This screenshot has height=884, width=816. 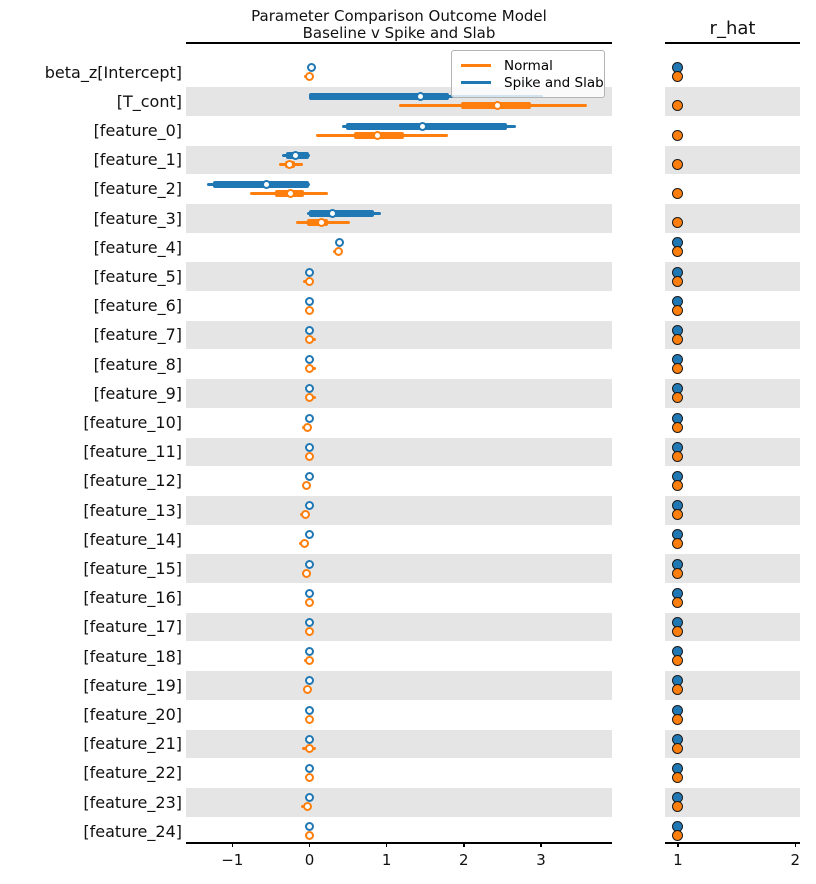 I want to click on x-tick-label: 0, so click(x=309, y=860).